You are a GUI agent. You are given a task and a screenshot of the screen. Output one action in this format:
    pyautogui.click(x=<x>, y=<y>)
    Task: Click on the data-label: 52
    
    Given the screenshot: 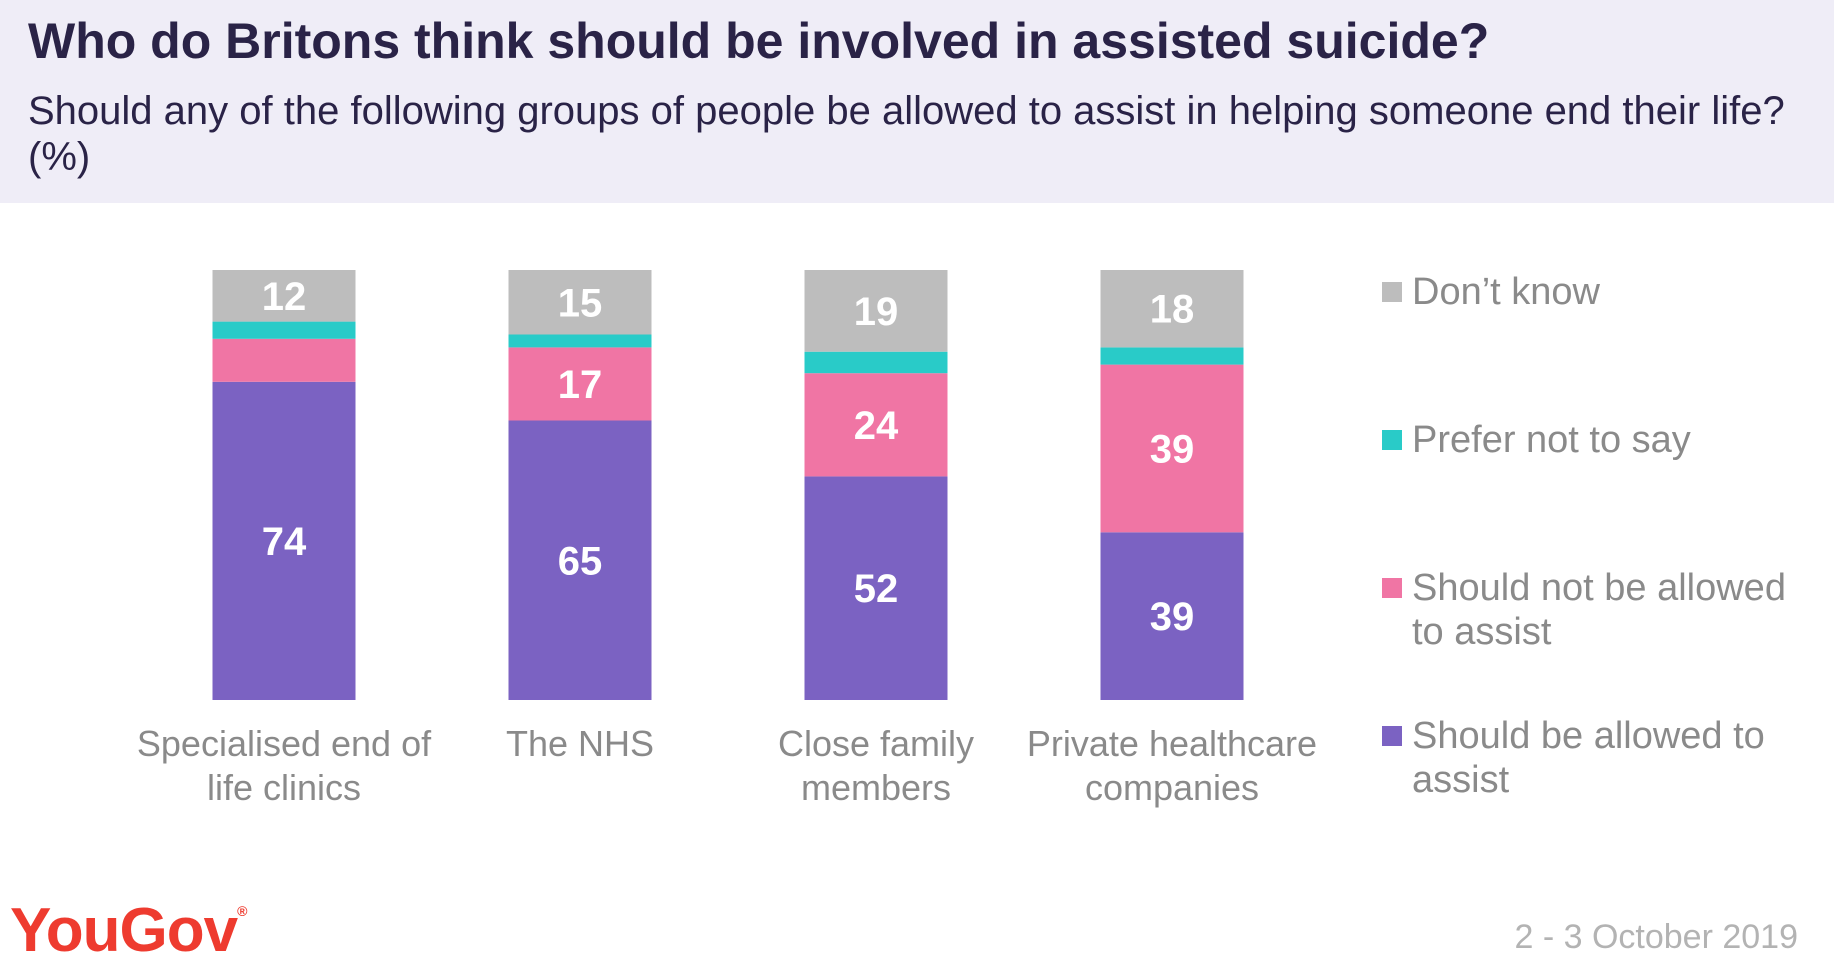 What is the action you would take?
    pyautogui.click(x=876, y=589)
    